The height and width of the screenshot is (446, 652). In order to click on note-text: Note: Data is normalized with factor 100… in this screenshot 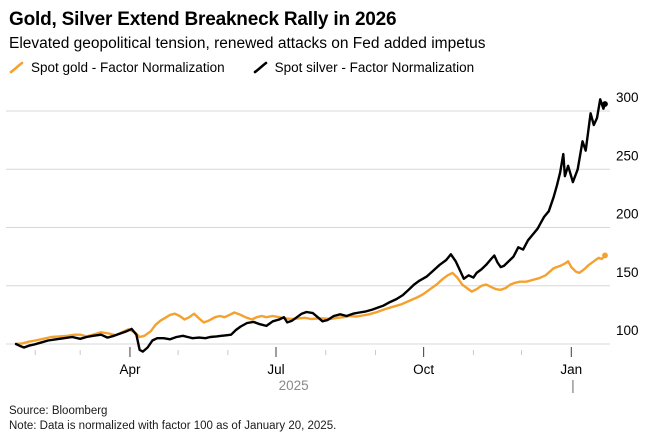, I will do `click(173, 426)`.